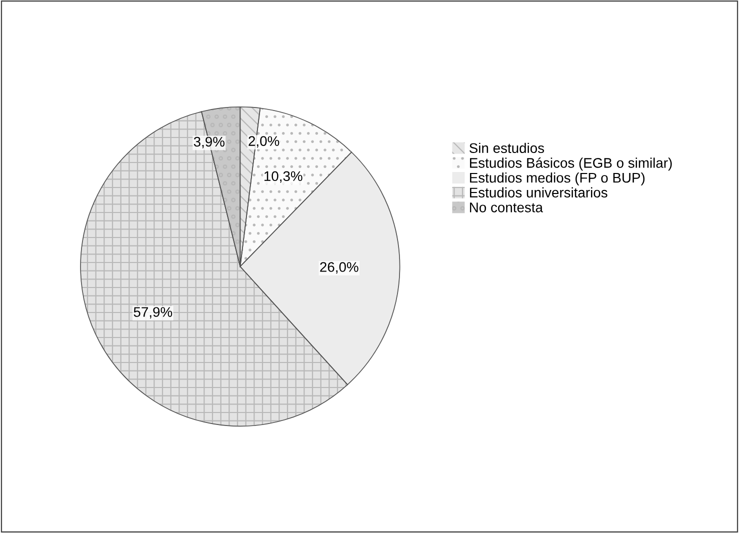  Describe the element at coordinates (153, 313) in the screenshot. I see `data-label: 57,9%` at that location.